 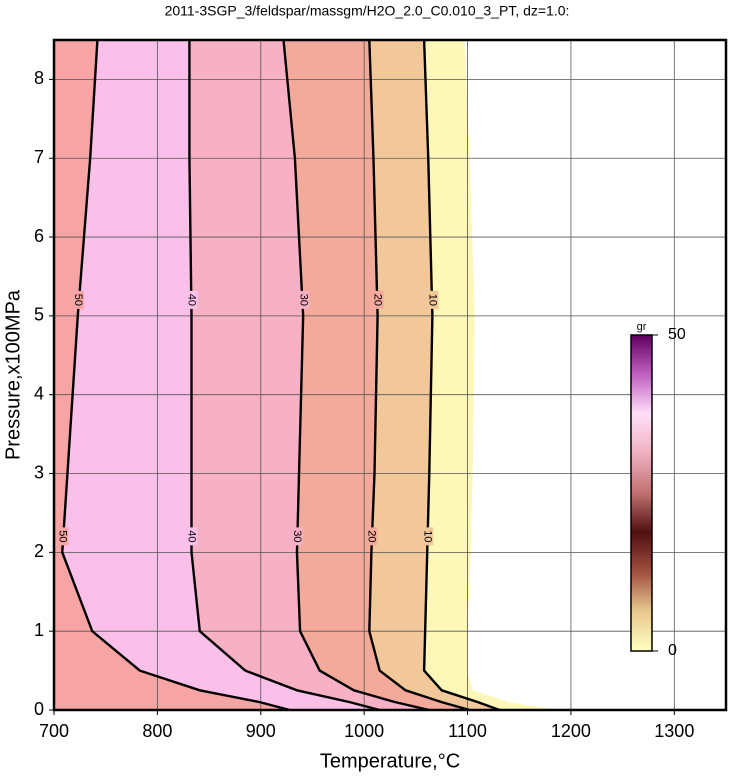 What do you see at coordinates (13, 374) in the screenshot?
I see `y-axis-label: Pressure,x100MPa` at bounding box center [13, 374].